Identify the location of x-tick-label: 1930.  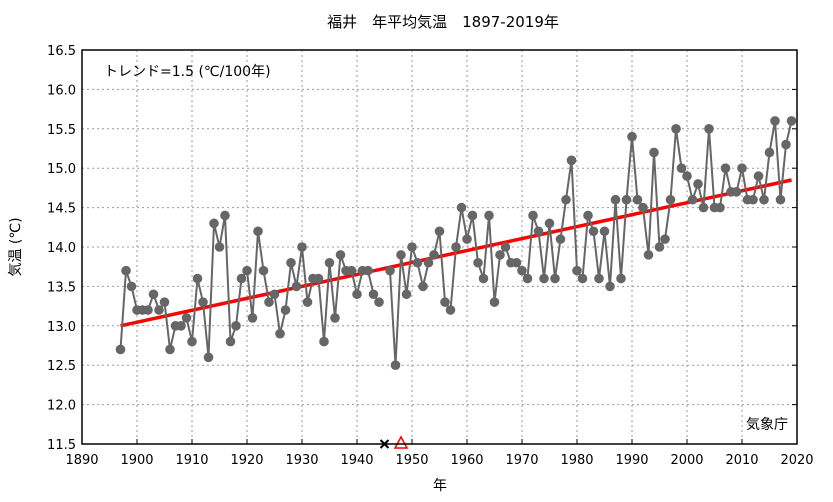
(301, 460).